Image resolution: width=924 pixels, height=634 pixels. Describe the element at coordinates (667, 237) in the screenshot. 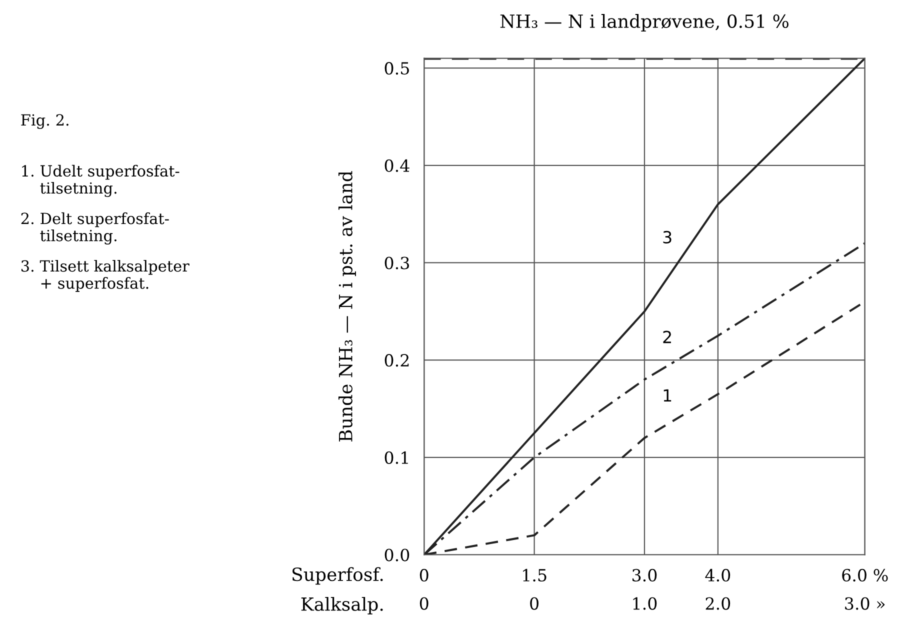

I see `series-label: 3` at that location.